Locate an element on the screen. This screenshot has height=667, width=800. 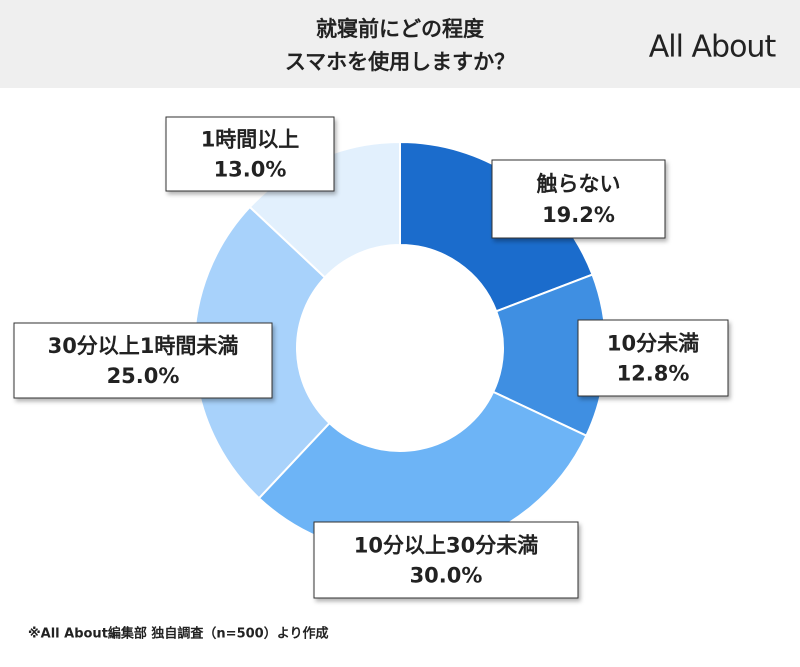
logo: All About is located at coordinates (713, 47).